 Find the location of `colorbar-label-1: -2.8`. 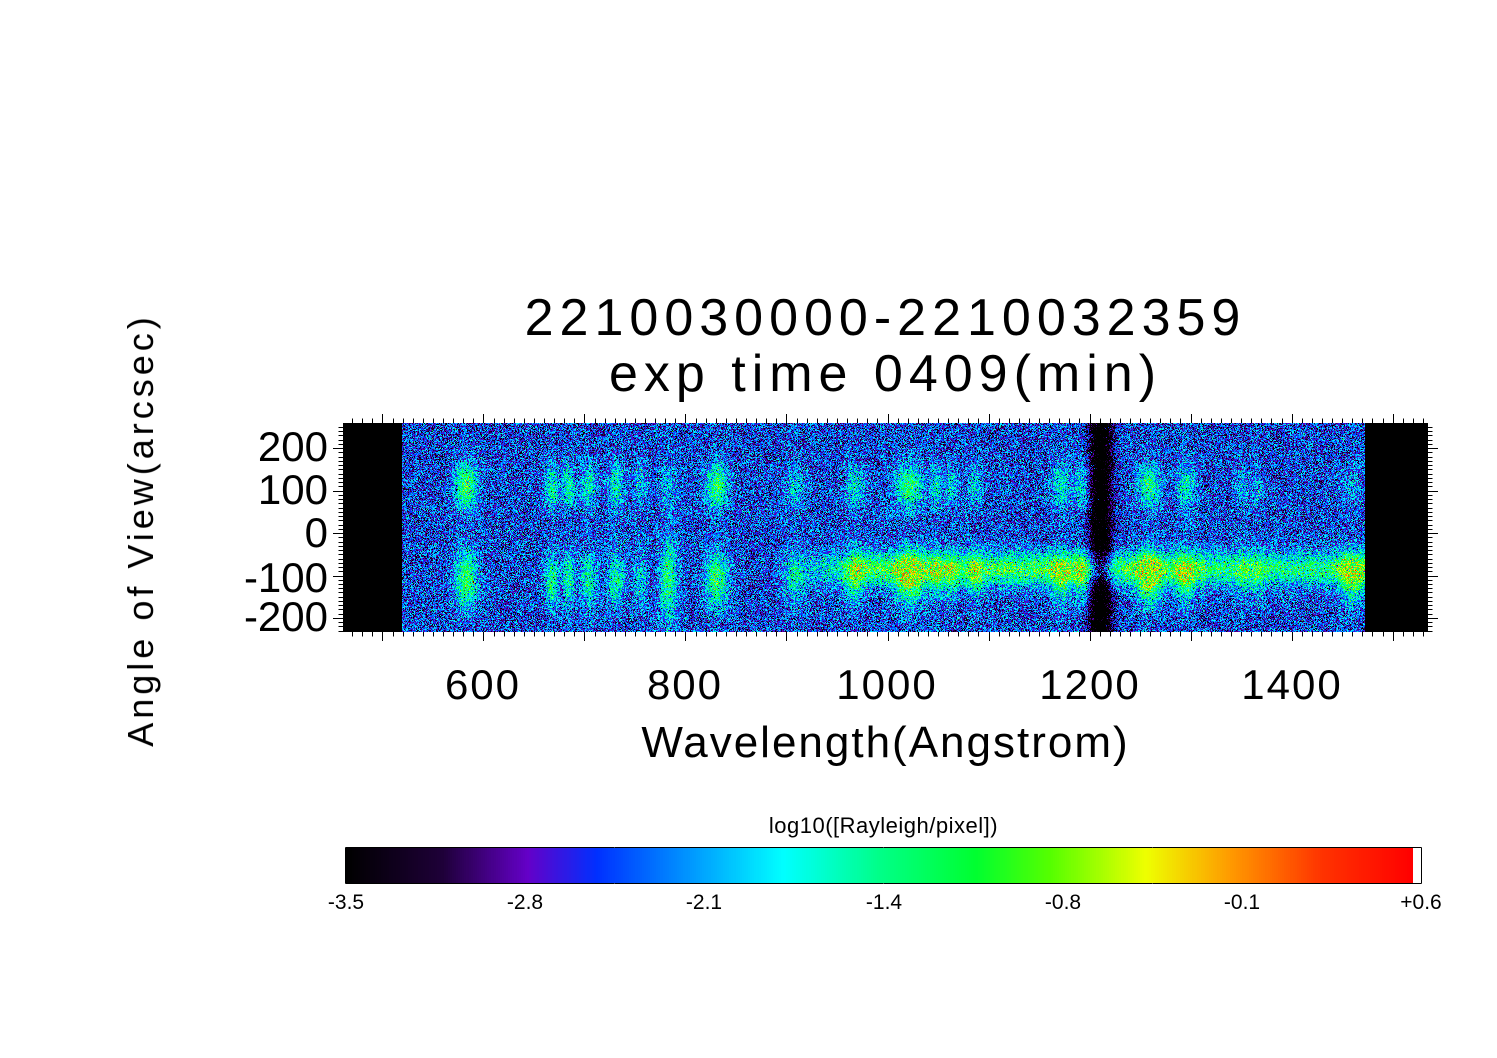

colorbar-label-1: -2.8 is located at coordinates (525, 902).